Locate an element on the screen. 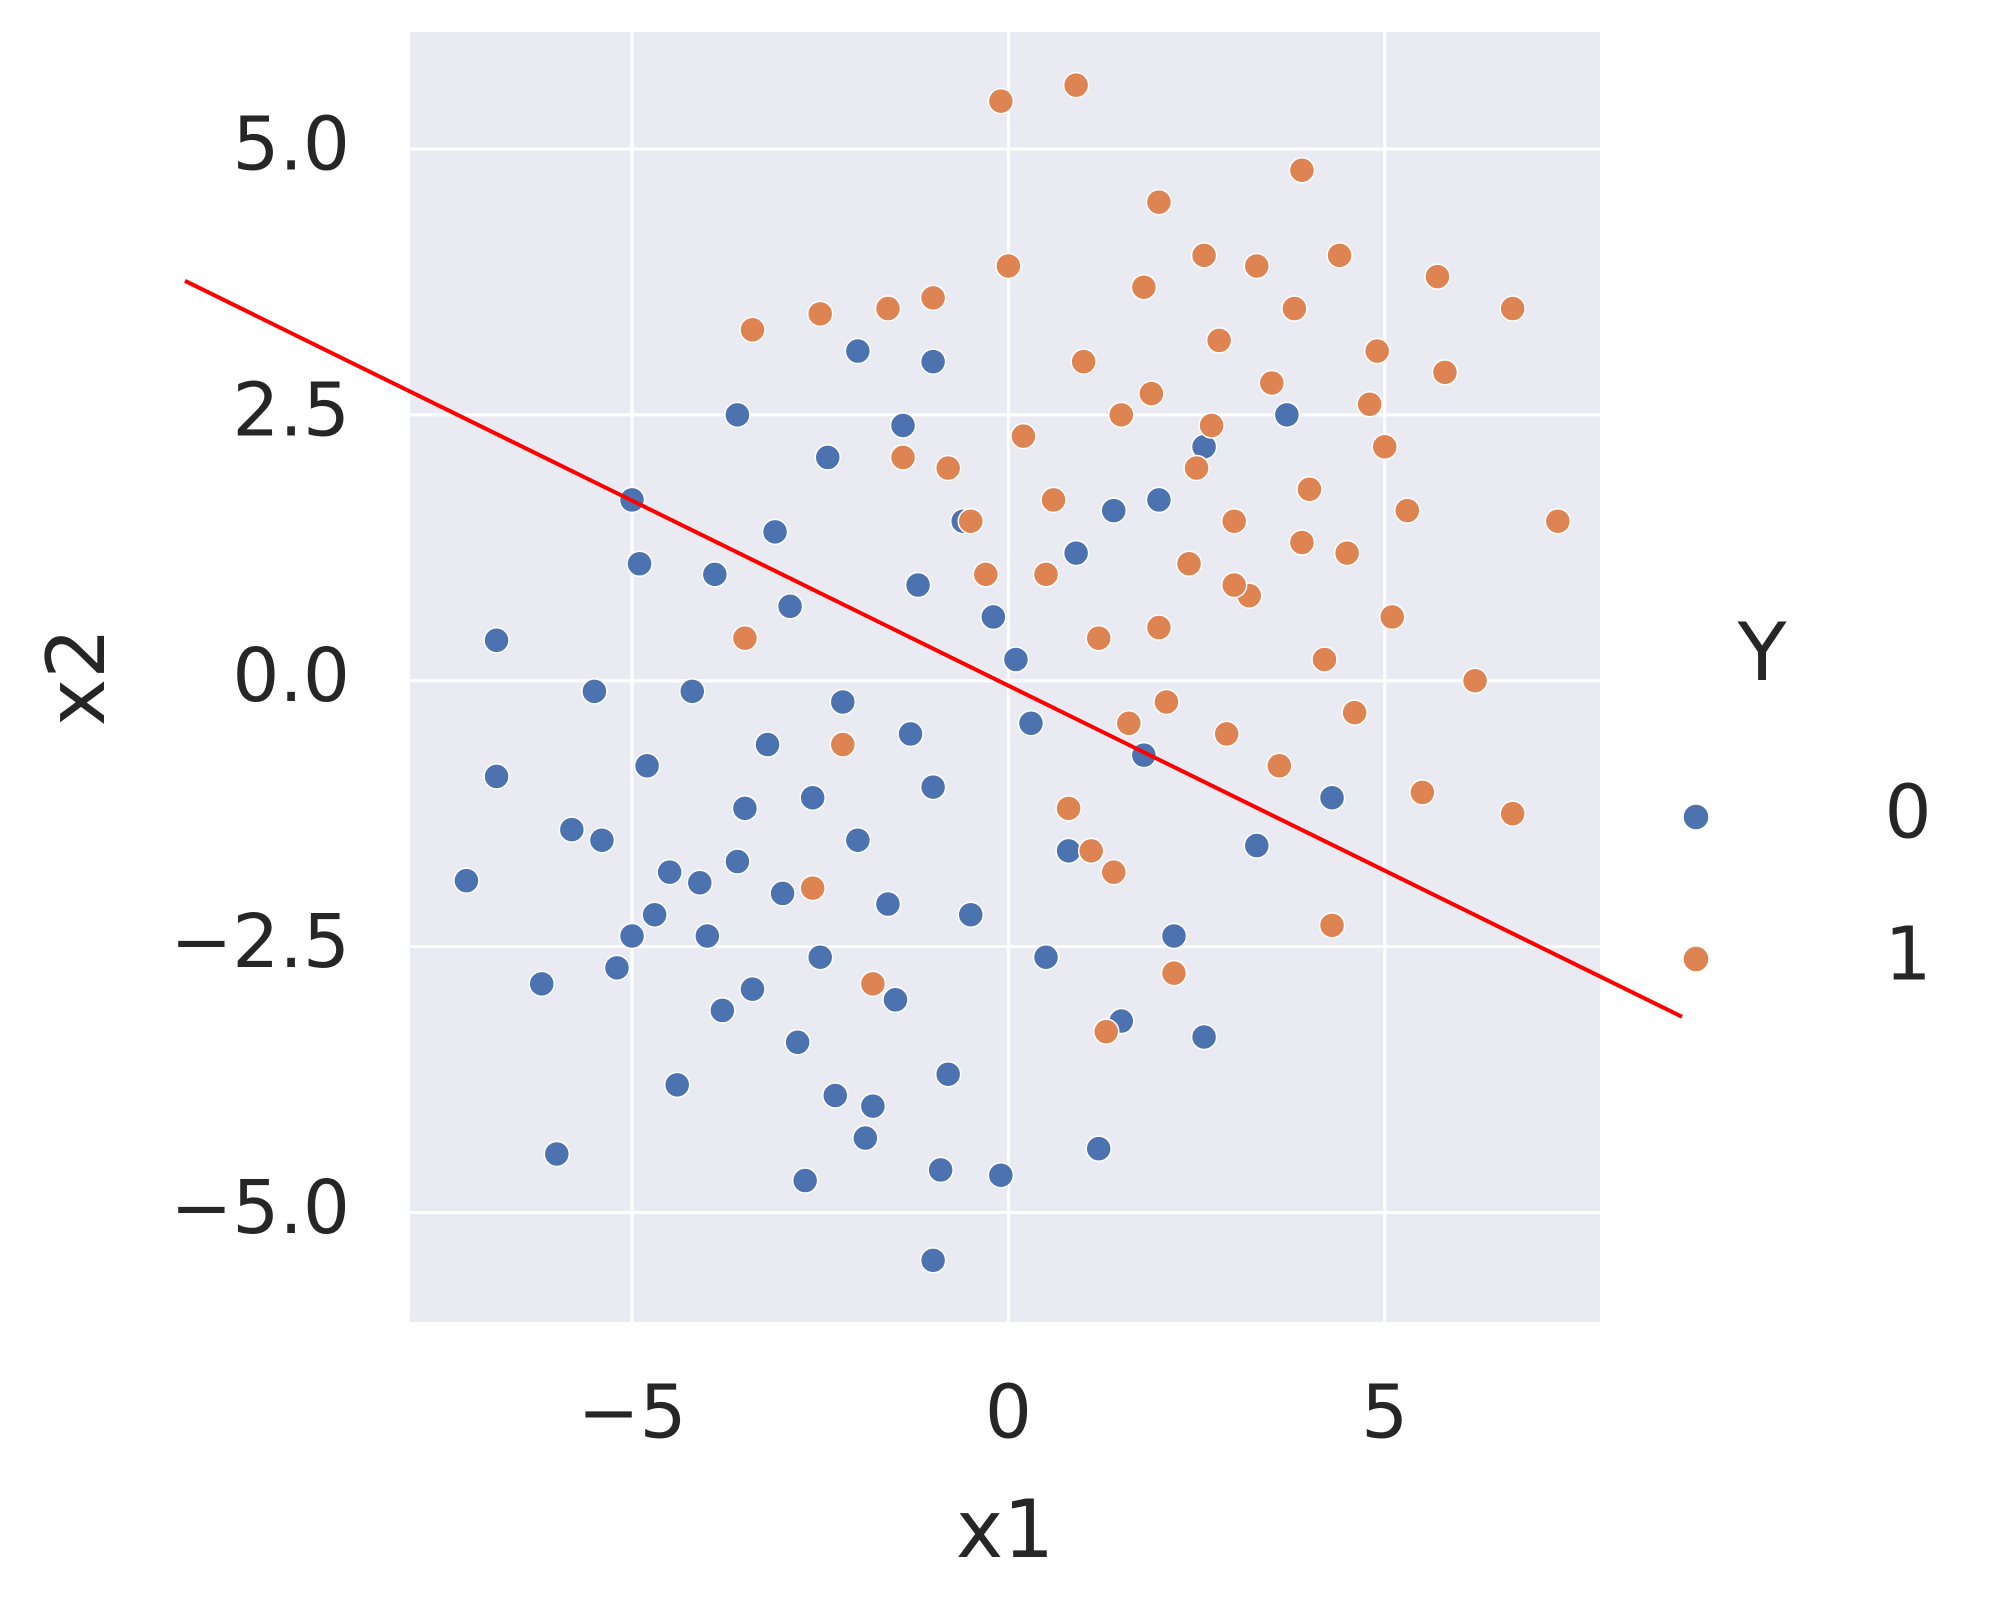 This screenshot has width=1994, height=1600. y-tick-label: −2.5 is located at coordinates (260, 942).